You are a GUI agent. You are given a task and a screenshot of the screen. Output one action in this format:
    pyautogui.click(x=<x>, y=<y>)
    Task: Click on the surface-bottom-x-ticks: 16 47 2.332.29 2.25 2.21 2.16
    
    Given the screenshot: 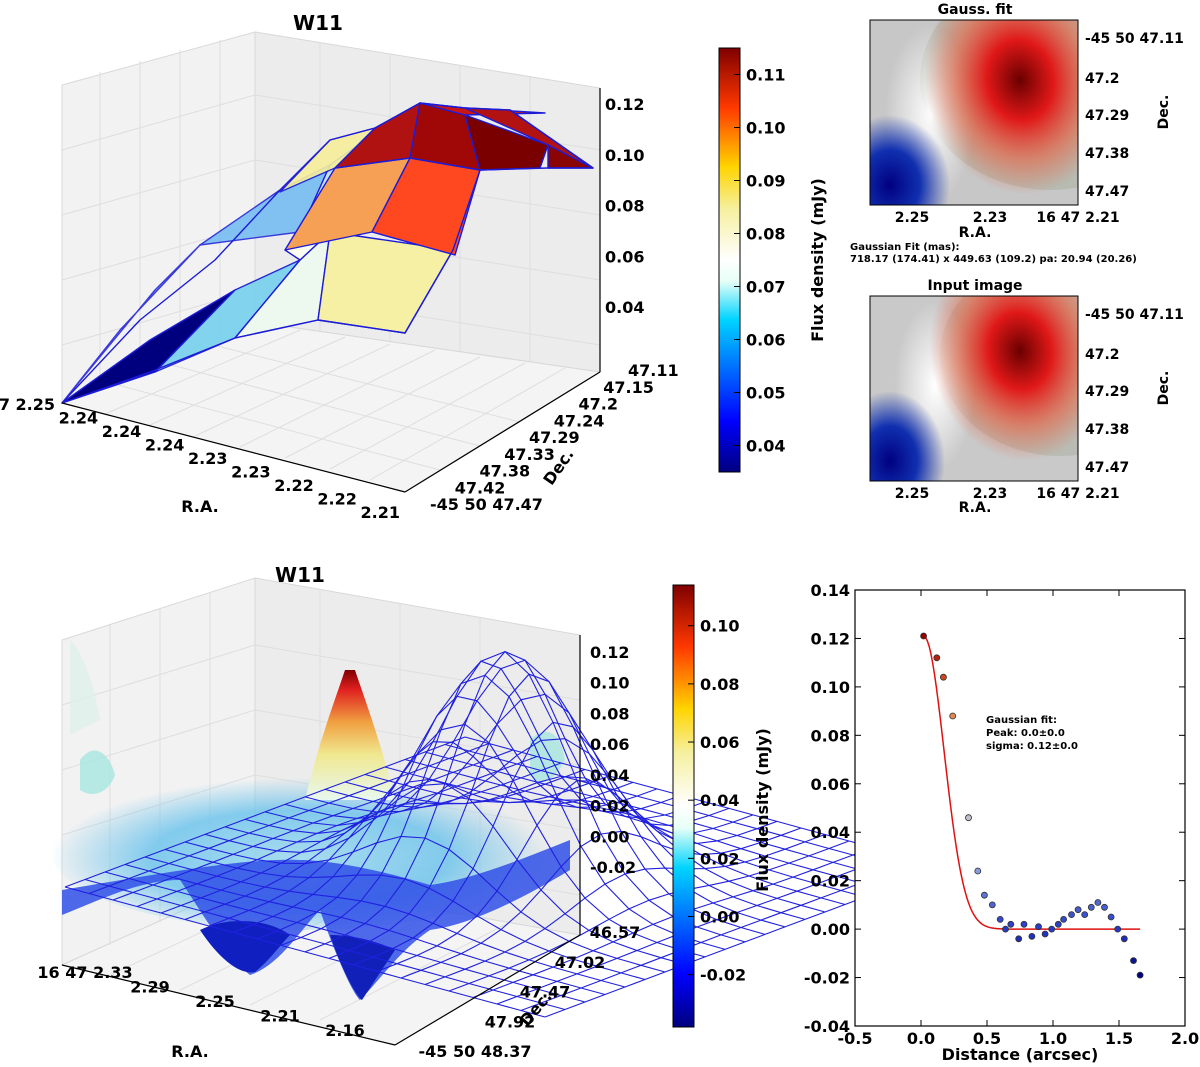 What is the action you would take?
    pyautogui.click(x=200, y=1001)
    